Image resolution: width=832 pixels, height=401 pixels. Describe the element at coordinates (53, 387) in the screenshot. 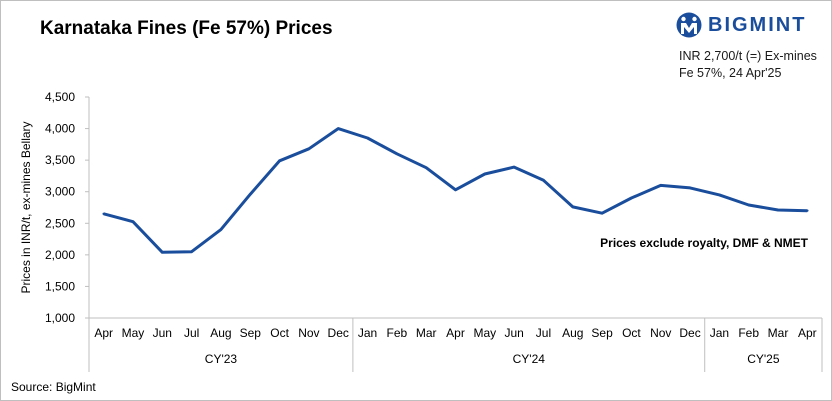

I see `source-note: Source: BigMint` at that location.